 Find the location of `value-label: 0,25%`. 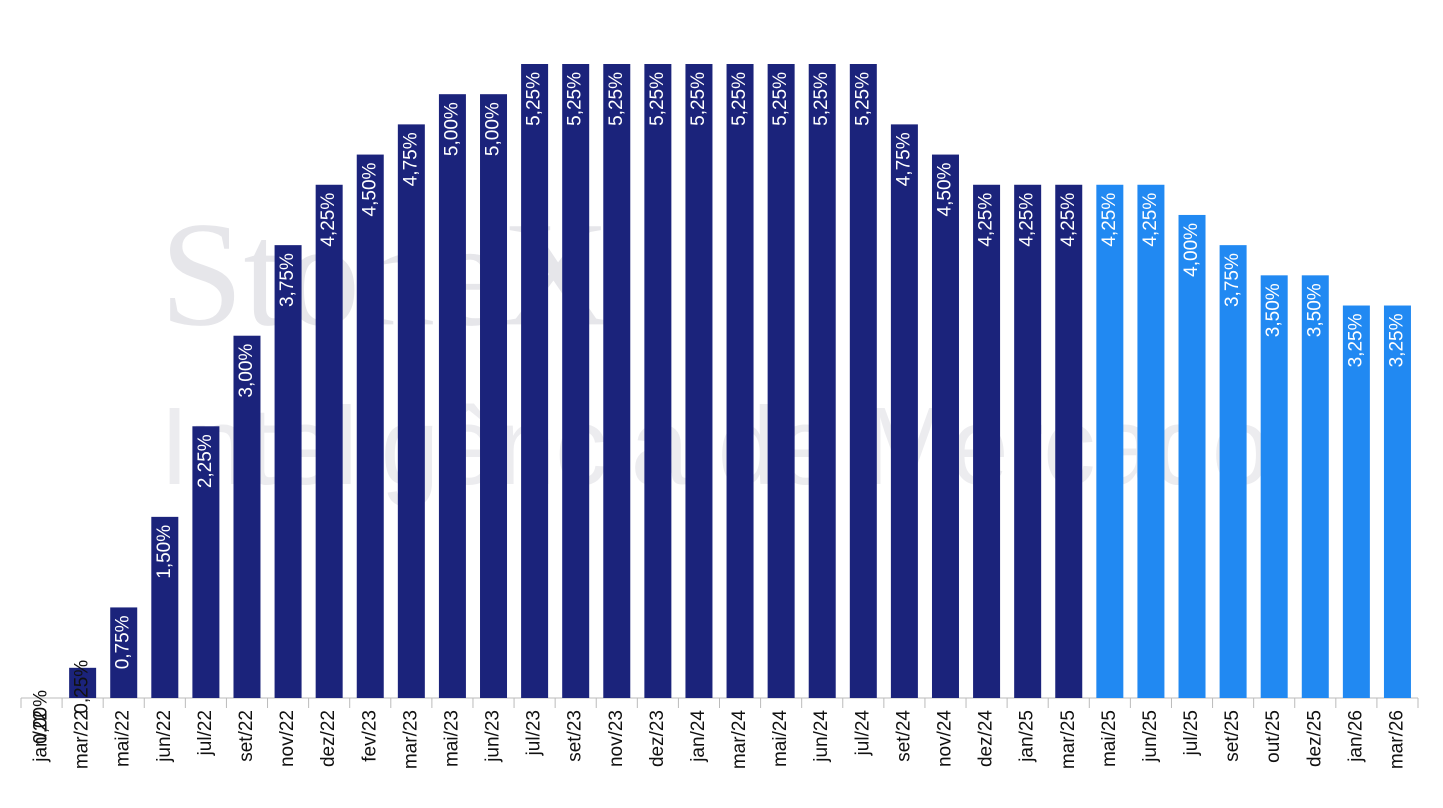

value-label: 0,25% is located at coordinates (82, 687).